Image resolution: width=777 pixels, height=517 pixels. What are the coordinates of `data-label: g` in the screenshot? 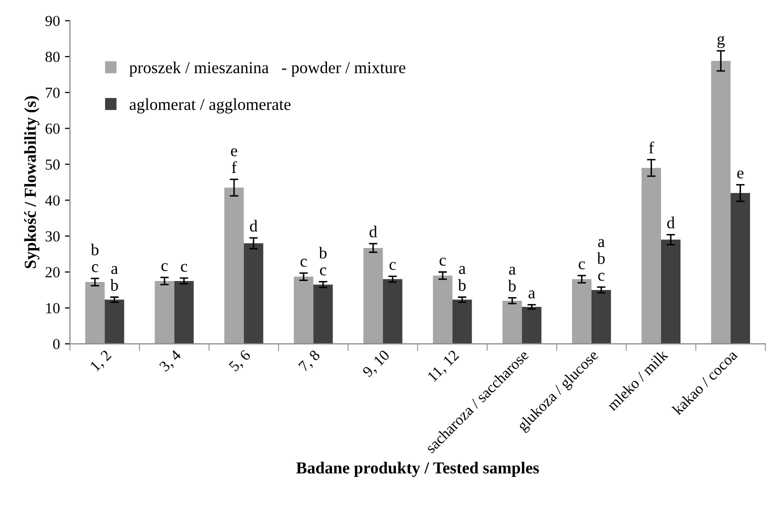 It's located at (721, 42).